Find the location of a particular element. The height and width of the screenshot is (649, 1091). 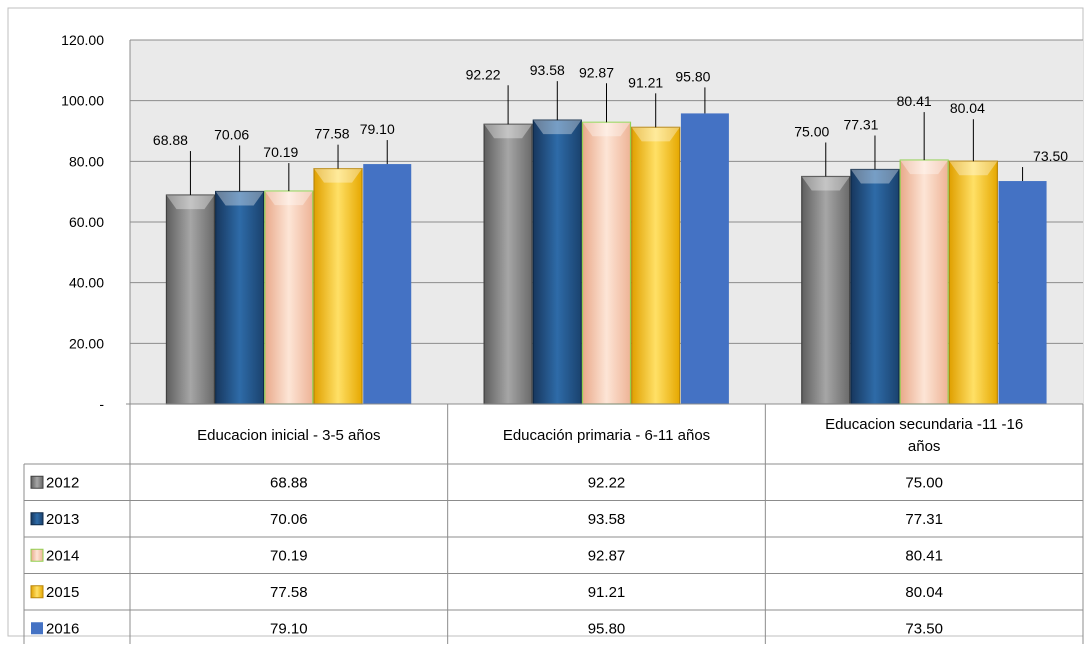

legend-series-name: 2016 is located at coordinates (62, 628).